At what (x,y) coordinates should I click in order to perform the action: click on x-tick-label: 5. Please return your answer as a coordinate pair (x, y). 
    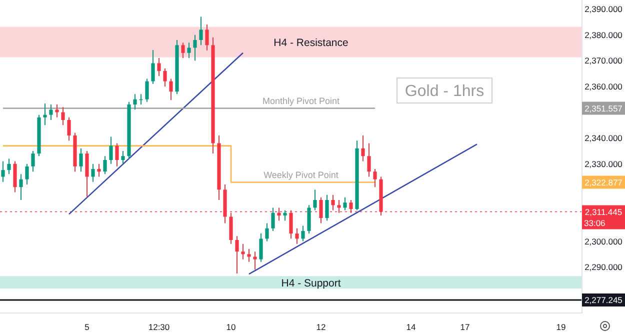
    Looking at the image, I should click on (87, 327).